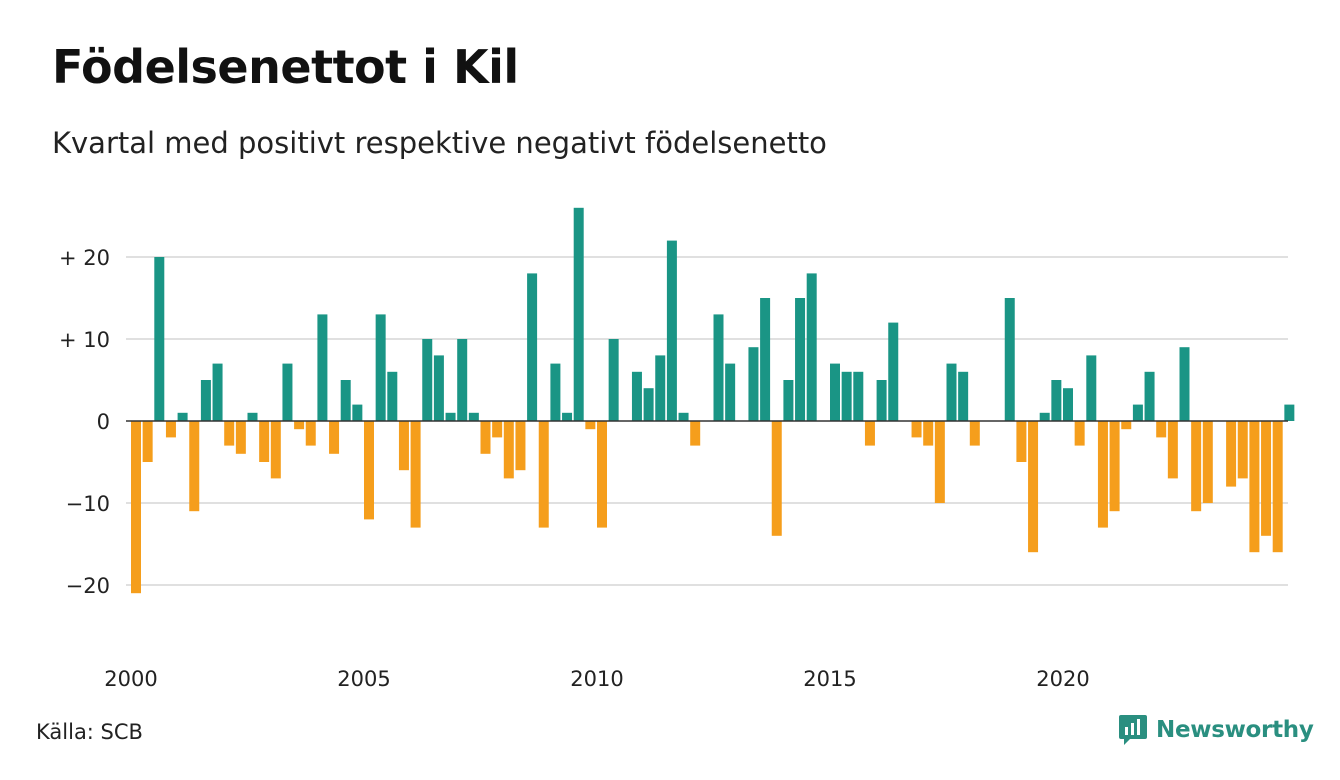 The width and height of the screenshot is (1340, 780). What do you see at coordinates (1235, 730) in the screenshot?
I see `brand-name: Newsworthy` at bounding box center [1235, 730].